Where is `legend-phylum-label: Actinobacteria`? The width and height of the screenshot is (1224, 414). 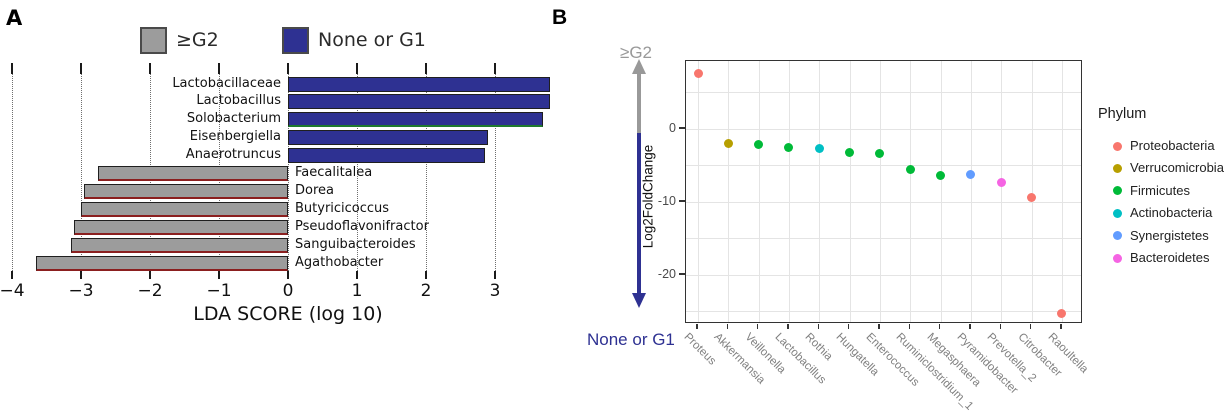 legend-phylum-label: Actinobacteria is located at coordinates (1171, 213).